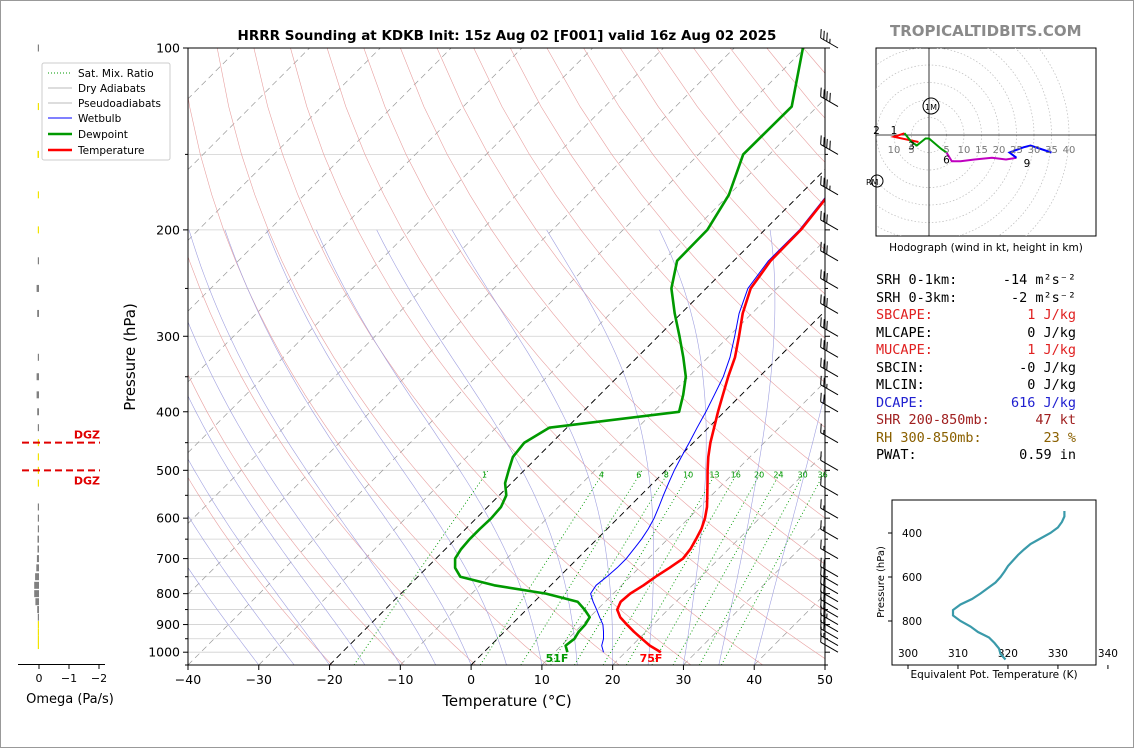 This screenshot has height=748, width=1134. What do you see at coordinates (976, 316) in the screenshot?
I see `parameter-row: SBCAPE: 1 J/kg` at bounding box center [976, 316].